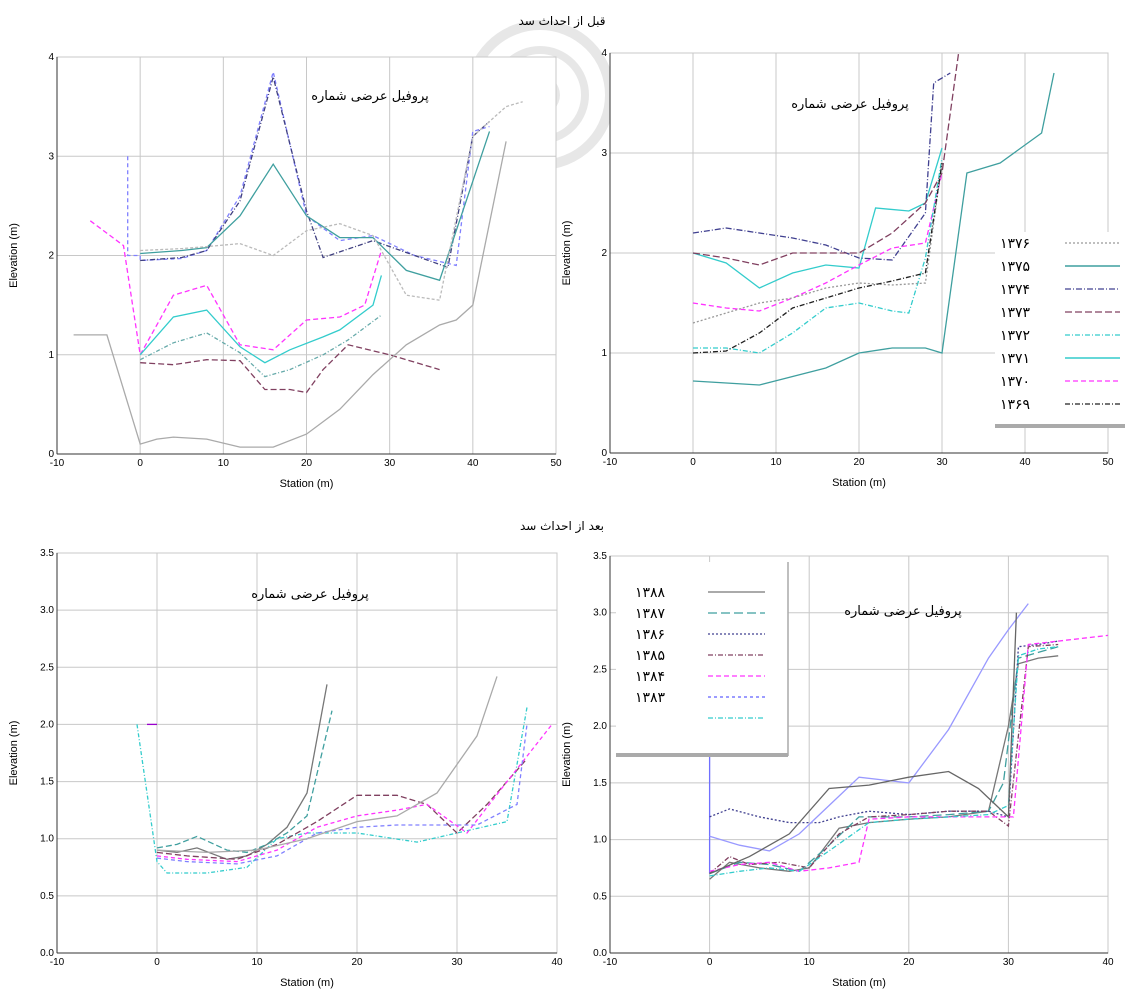 Image resolution: width=1125 pixels, height=999 pixels. I want to click on legend-bottom-bar, so click(1060, 426).